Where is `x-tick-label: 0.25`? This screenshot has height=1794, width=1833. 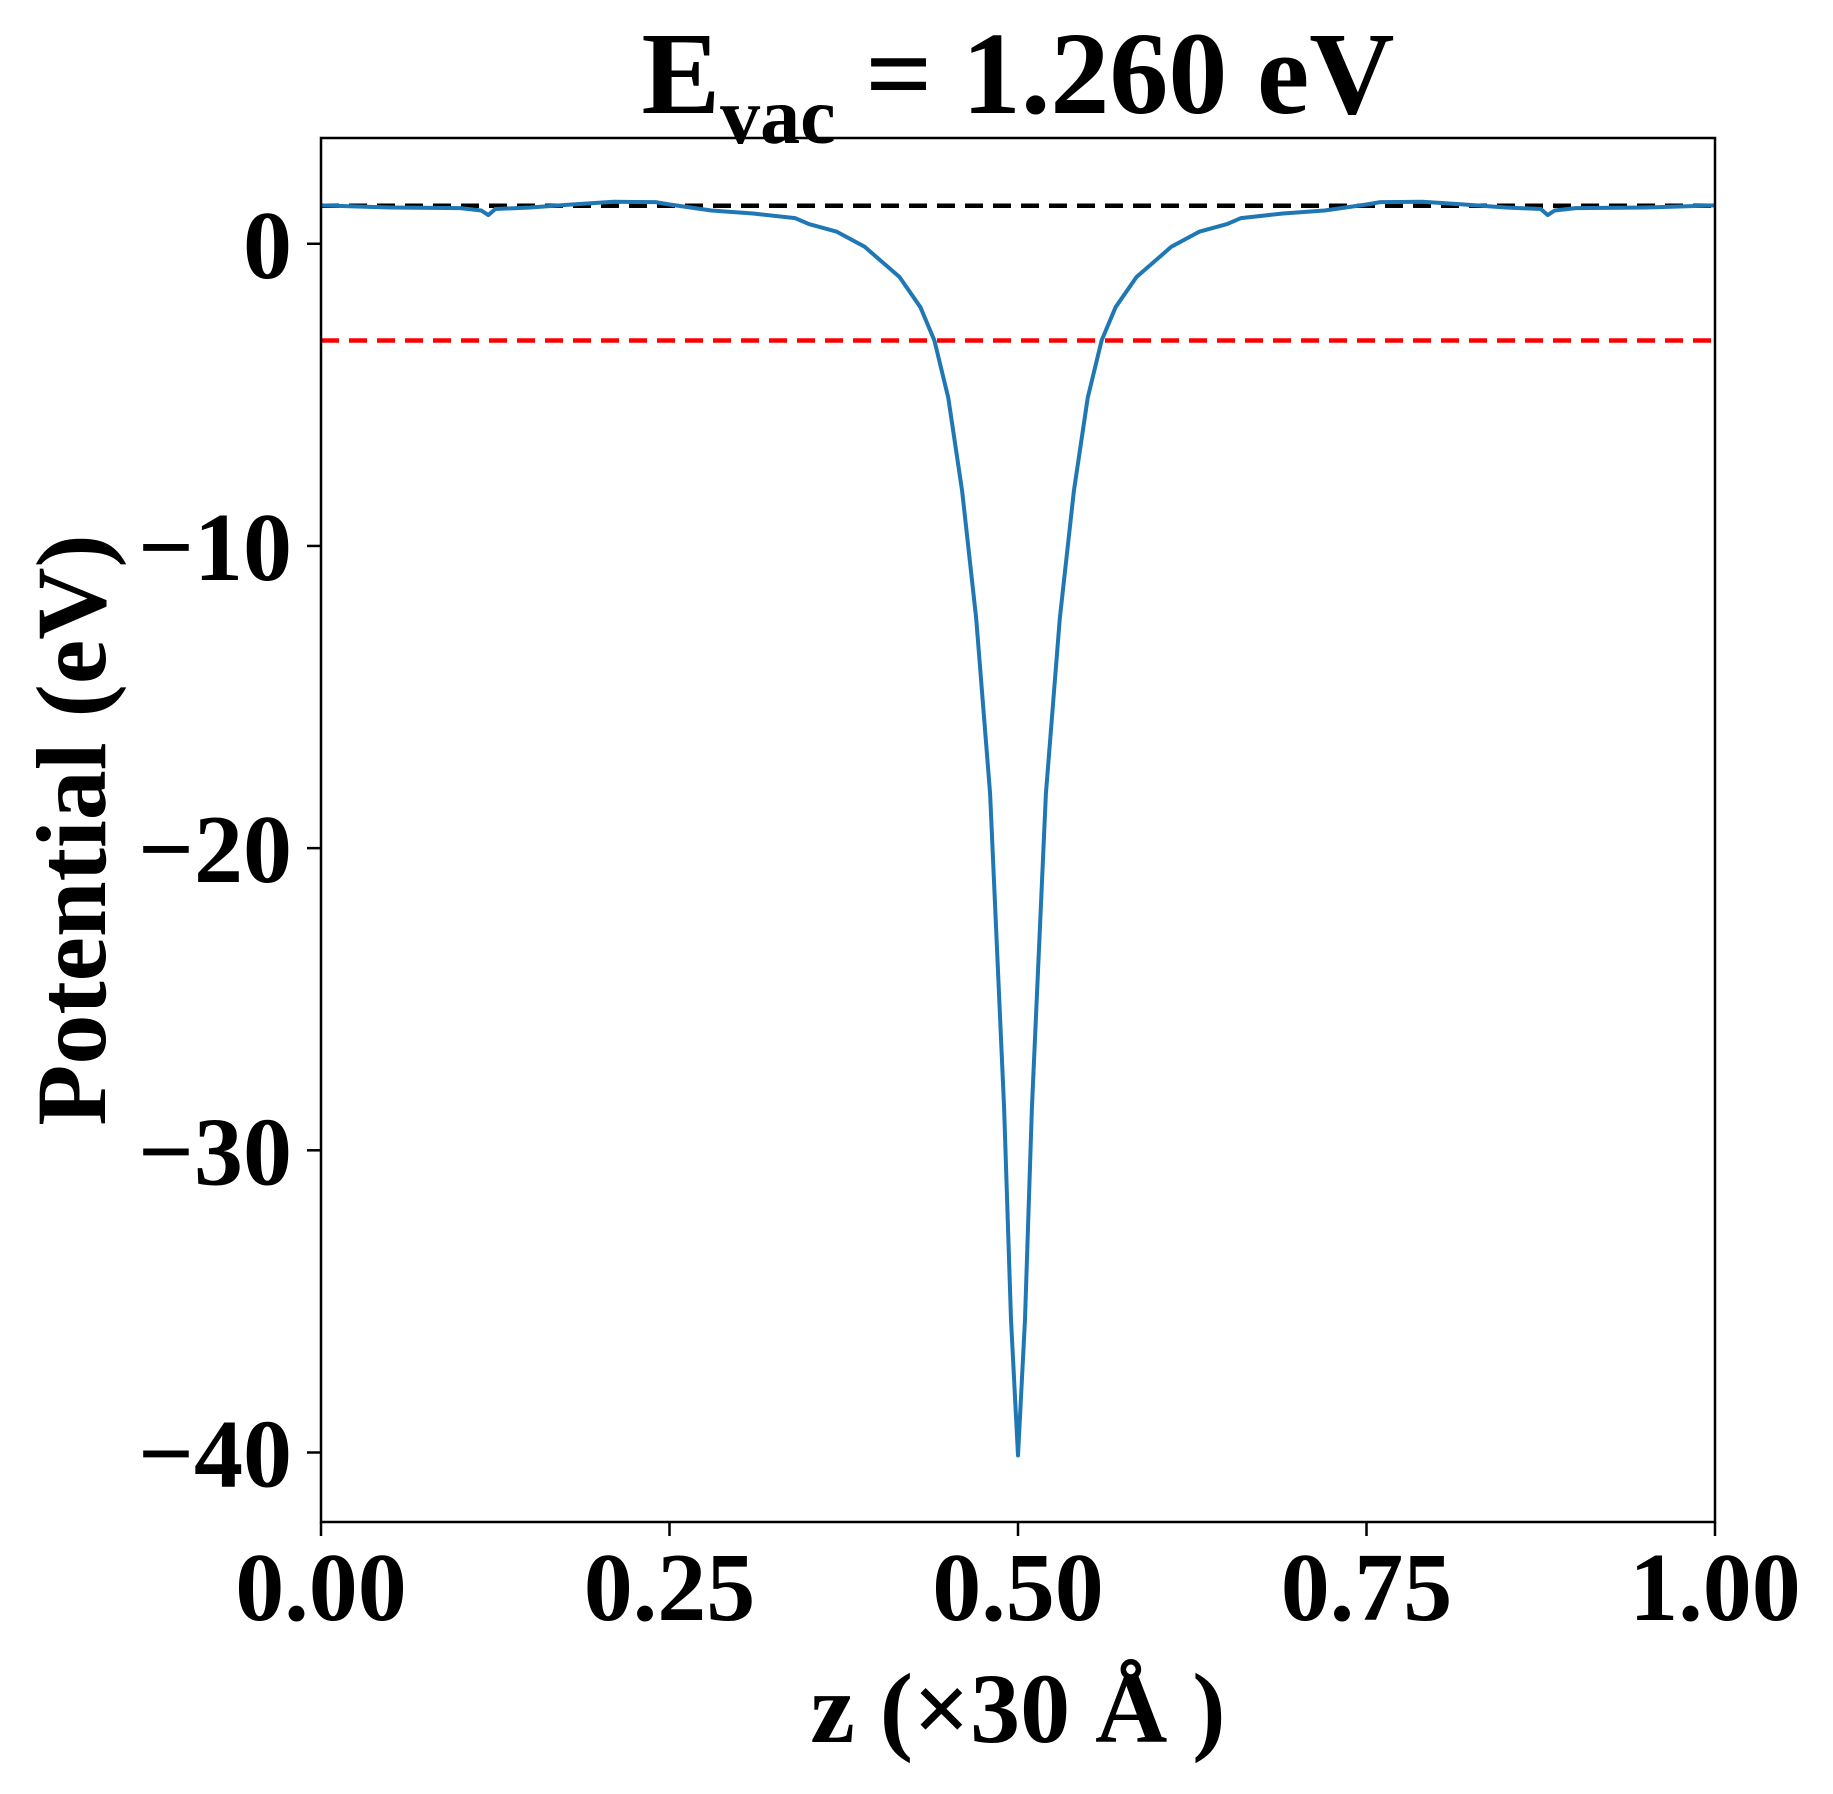 x-tick-label: 0.25 is located at coordinates (670, 1588).